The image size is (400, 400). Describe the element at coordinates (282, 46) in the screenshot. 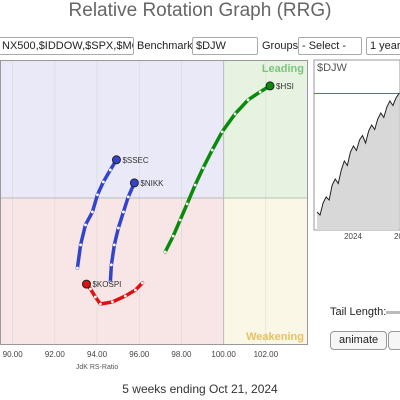

I see `groups-label: Groups:` at that location.